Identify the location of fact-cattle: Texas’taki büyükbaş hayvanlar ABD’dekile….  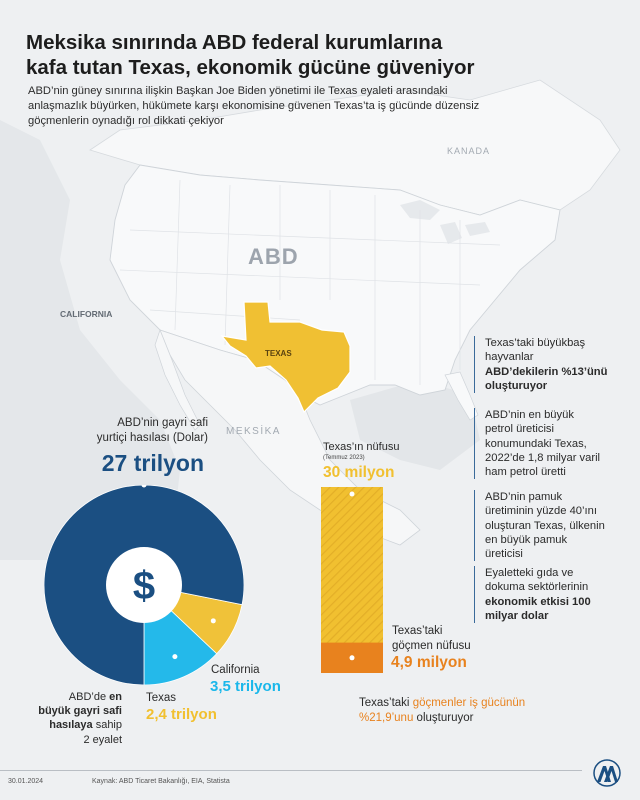
(541, 365).